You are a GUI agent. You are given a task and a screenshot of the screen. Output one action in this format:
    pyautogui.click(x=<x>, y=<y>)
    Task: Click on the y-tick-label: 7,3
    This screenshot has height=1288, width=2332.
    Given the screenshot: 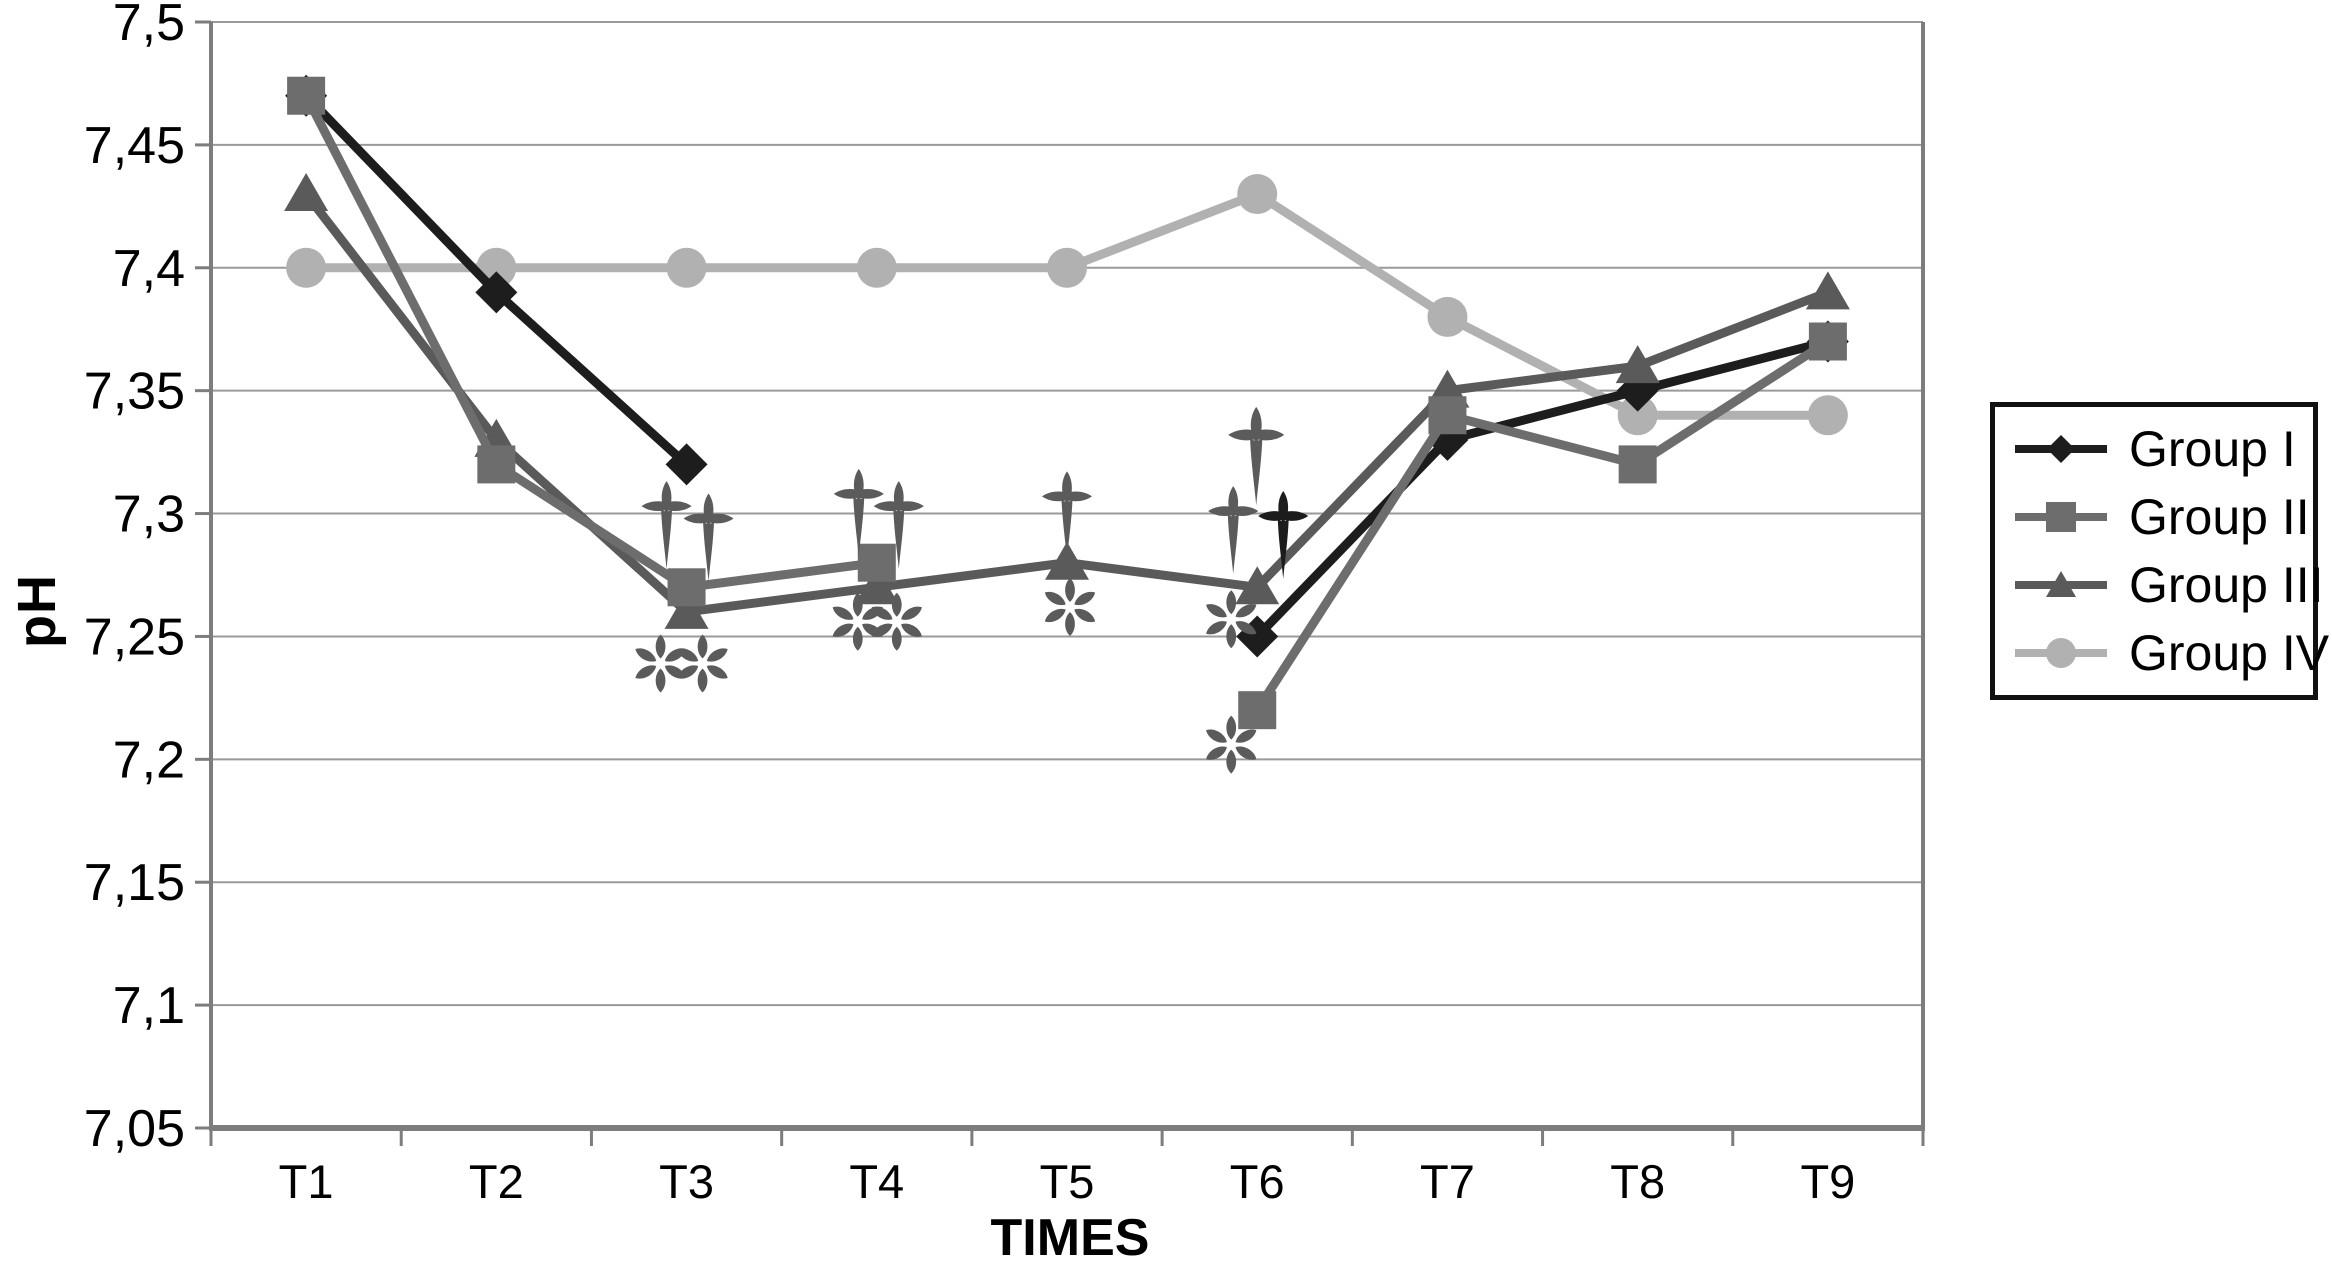 What is the action you would take?
    pyautogui.click(x=149, y=515)
    